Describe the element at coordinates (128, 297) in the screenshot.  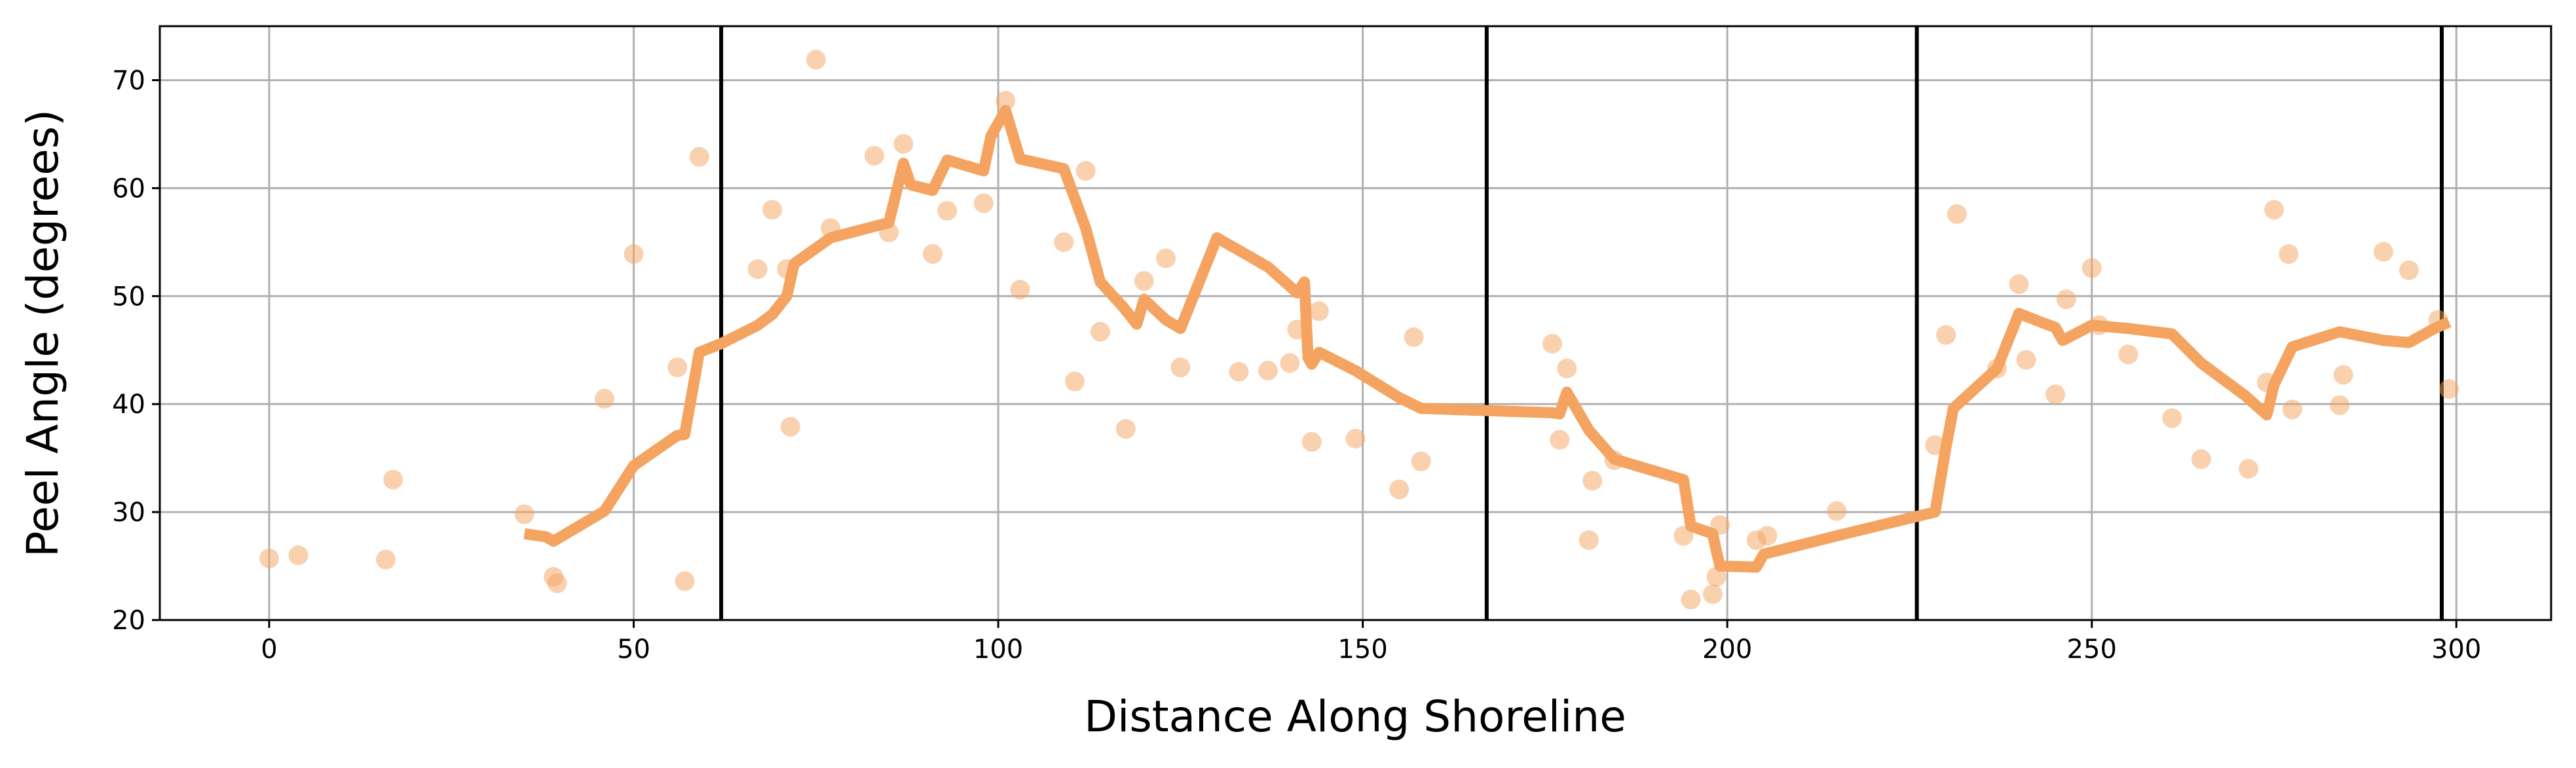
I see `y-tick-label: 50` at that location.